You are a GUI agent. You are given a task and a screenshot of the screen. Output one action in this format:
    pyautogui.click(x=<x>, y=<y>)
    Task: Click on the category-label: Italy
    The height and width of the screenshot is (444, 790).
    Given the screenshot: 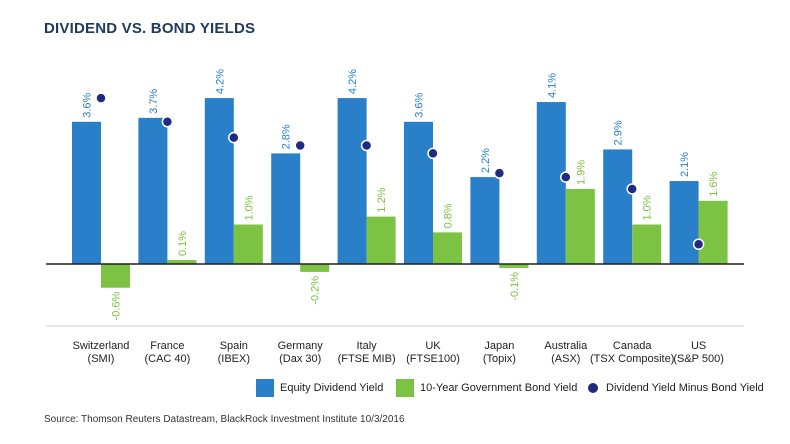 What is the action you would take?
    pyautogui.click(x=367, y=346)
    